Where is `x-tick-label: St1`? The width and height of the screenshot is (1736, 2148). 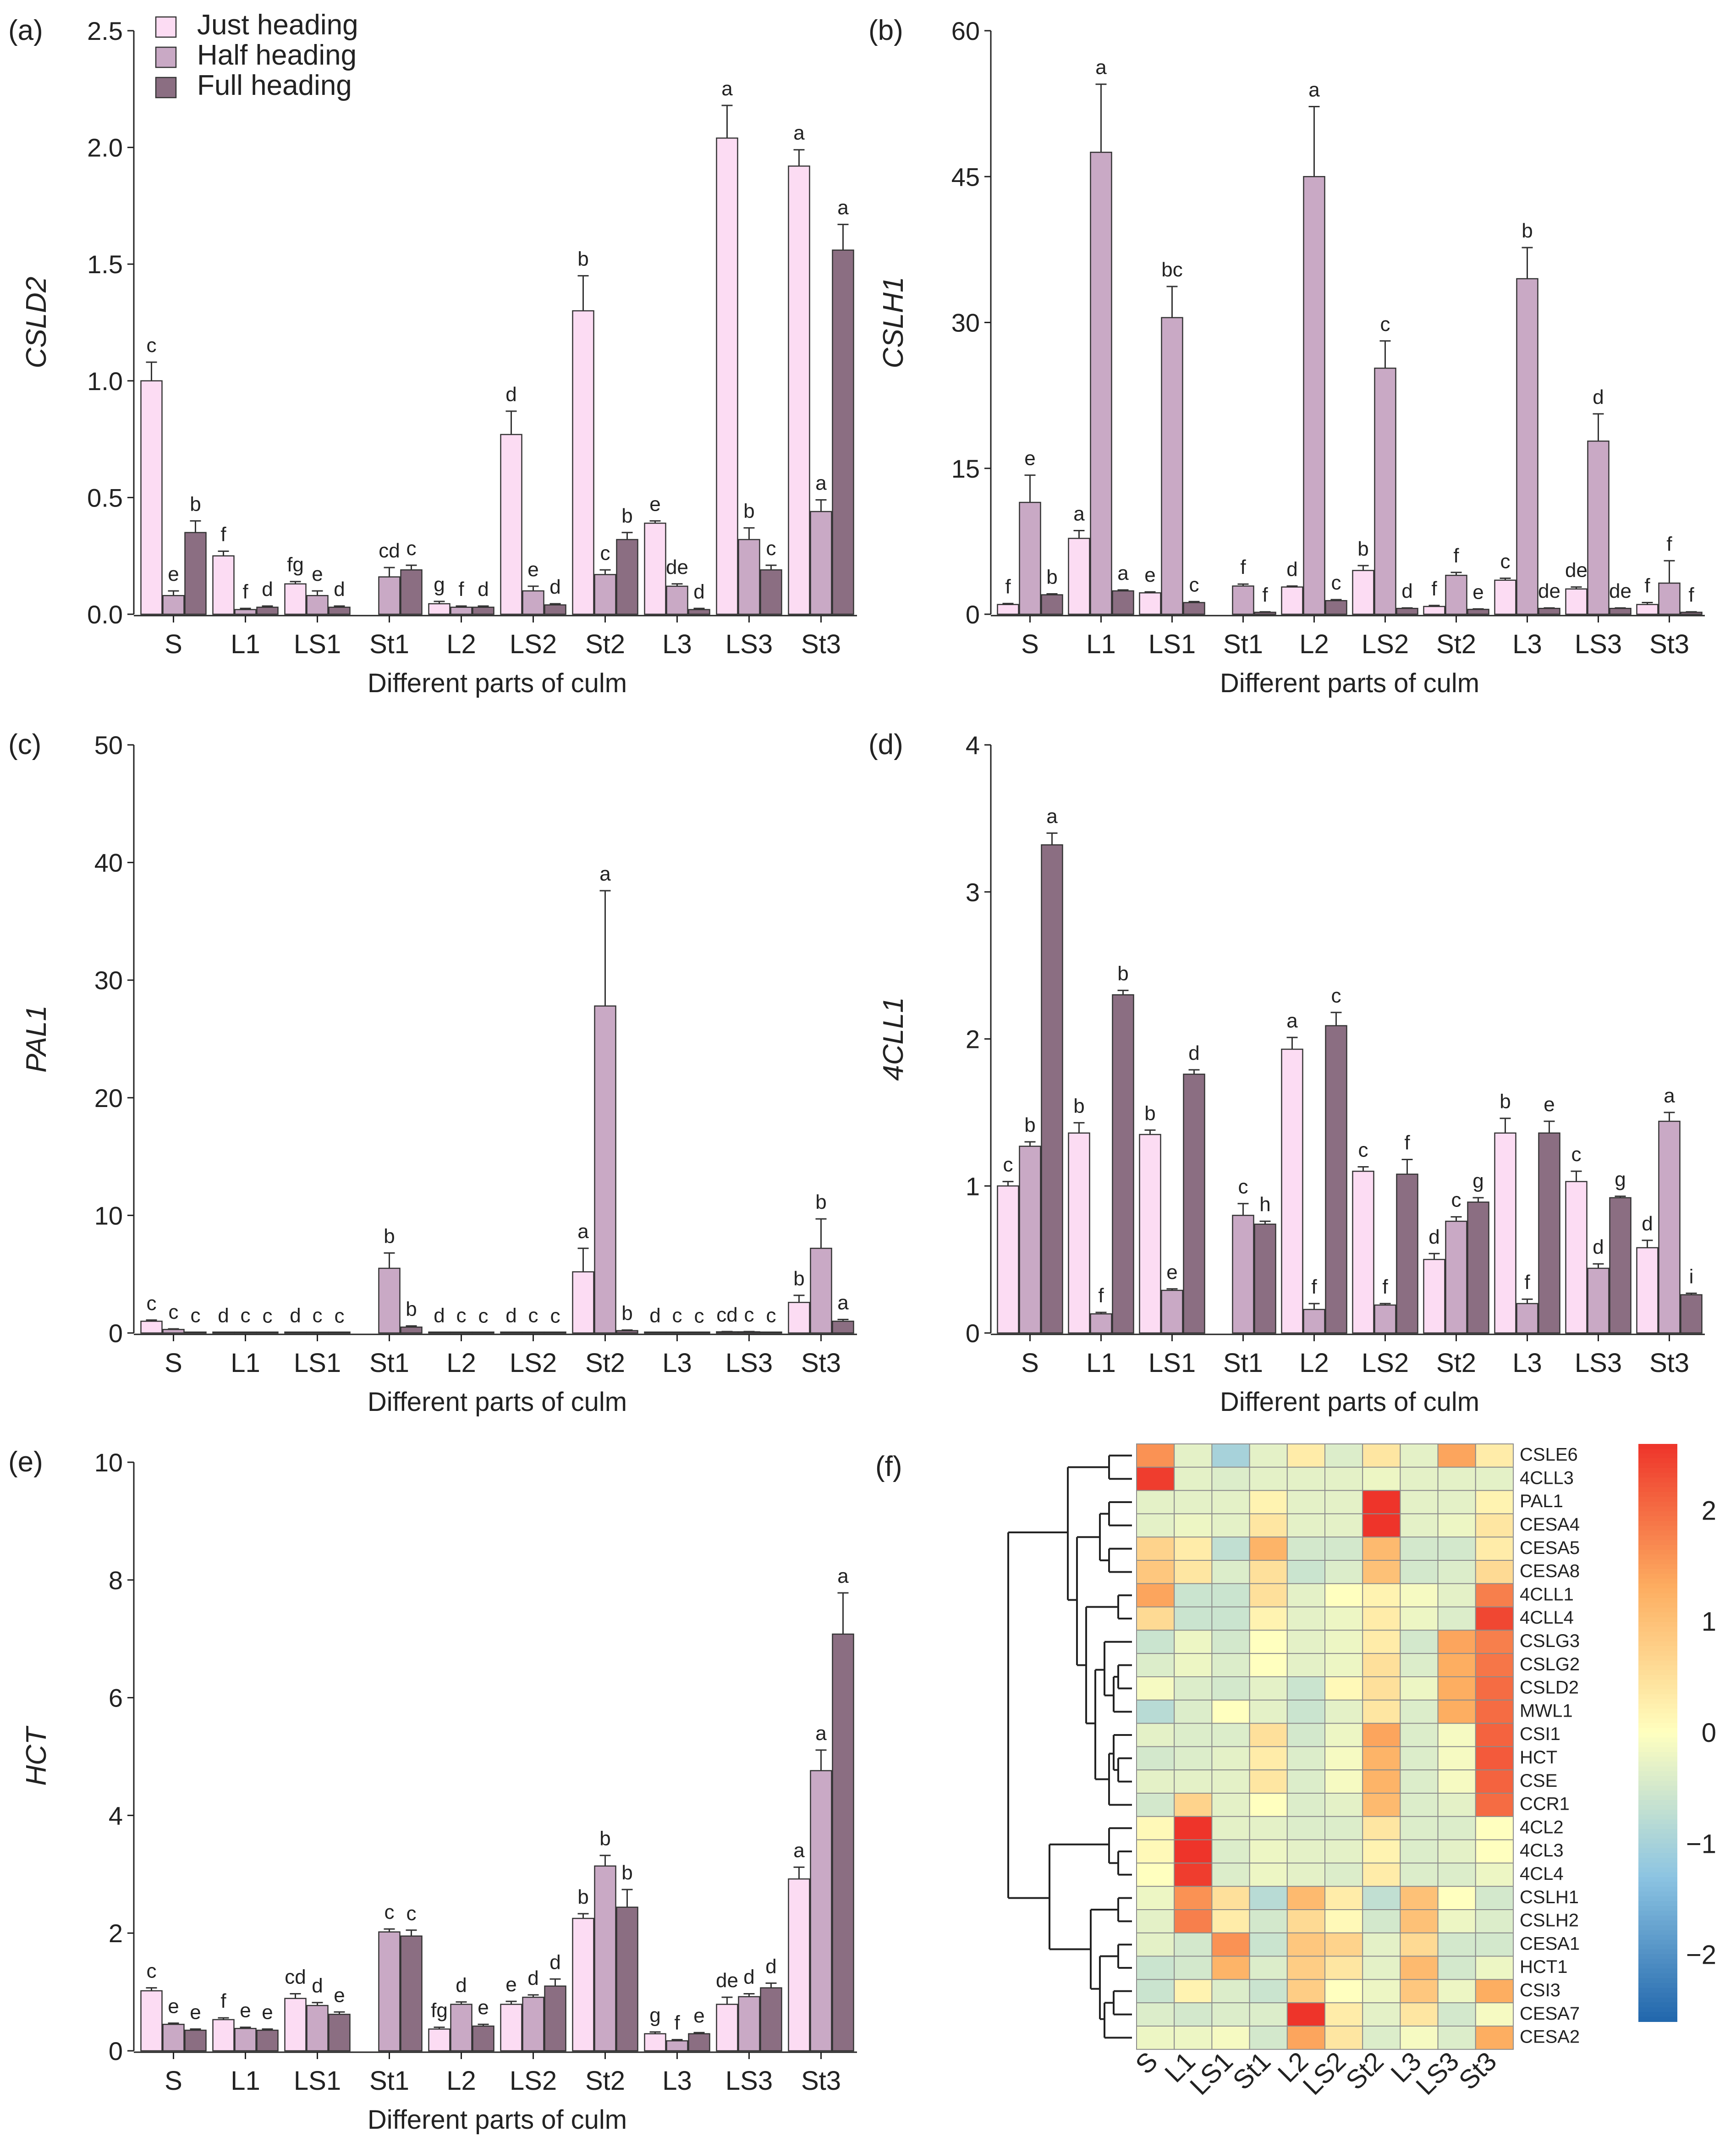 x-tick-label: St1 is located at coordinates (389, 2081).